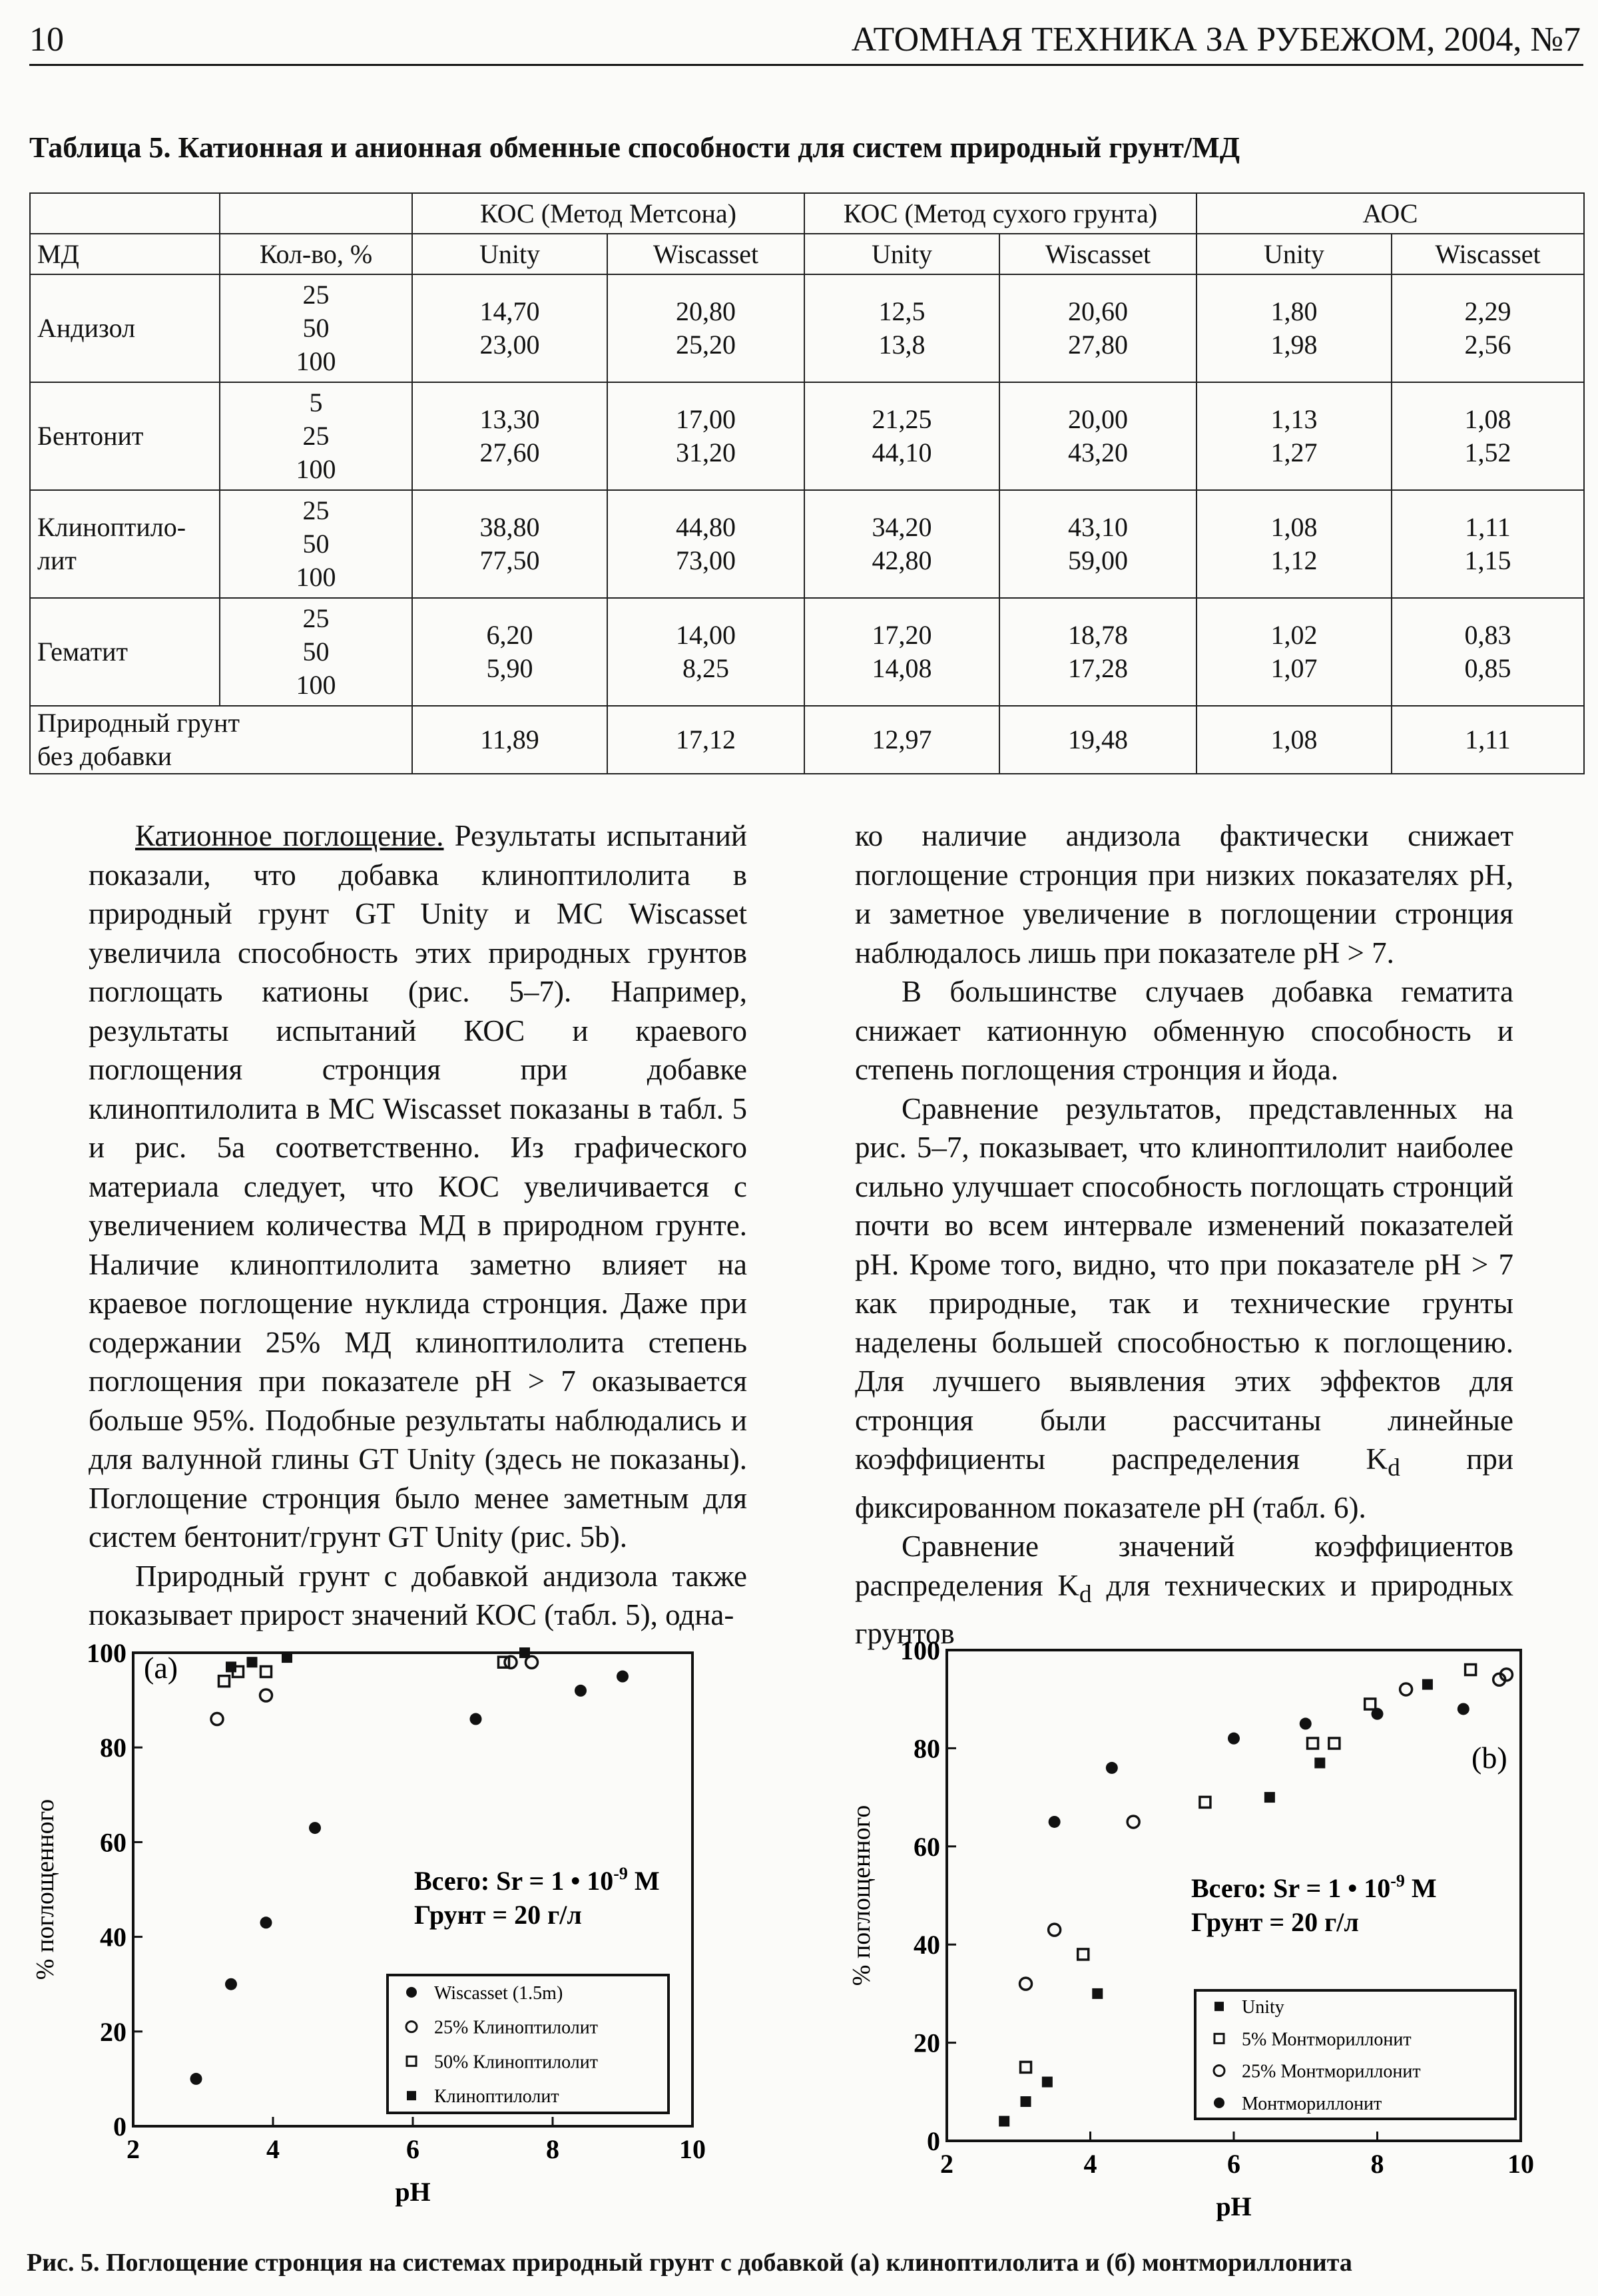 The height and width of the screenshot is (2296, 1598). Describe the element at coordinates (1487, 311) in the screenshot. I see `cell-value: 2,29` at that location.